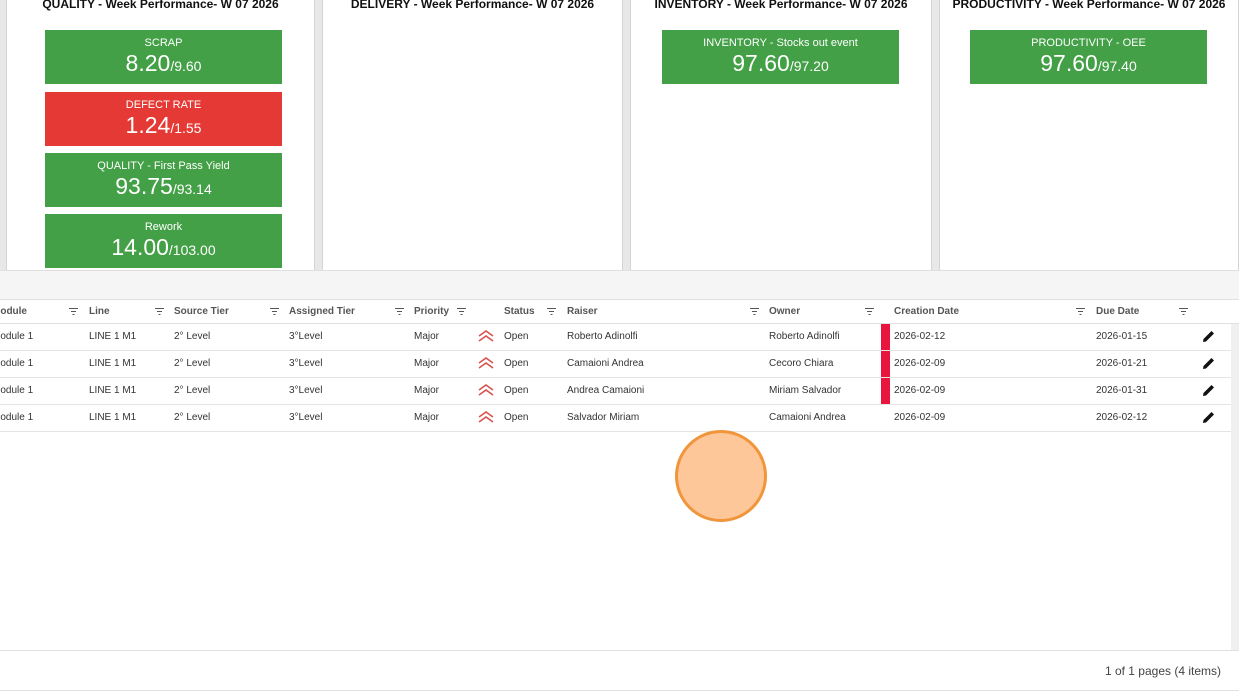  Describe the element at coordinates (1088, 63) in the screenshot. I see `kpi-value: 97.60/97.40` at that location.